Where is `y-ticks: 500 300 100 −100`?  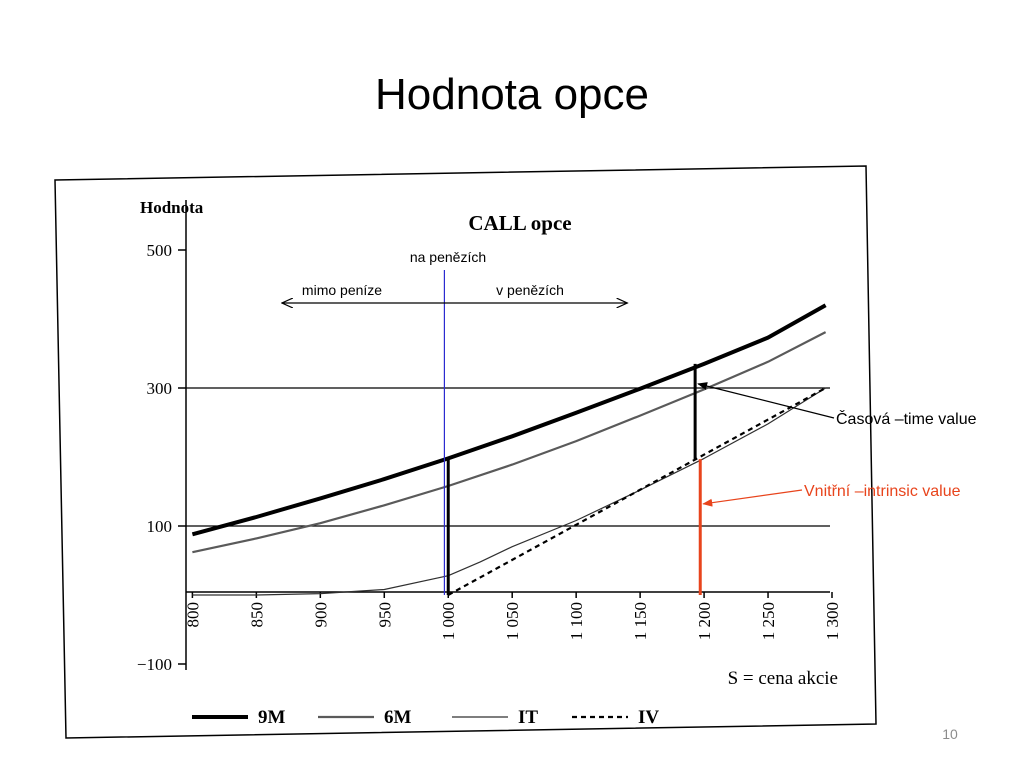
y-ticks: 500 300 100 −100 is located at coordinates (161, 457).